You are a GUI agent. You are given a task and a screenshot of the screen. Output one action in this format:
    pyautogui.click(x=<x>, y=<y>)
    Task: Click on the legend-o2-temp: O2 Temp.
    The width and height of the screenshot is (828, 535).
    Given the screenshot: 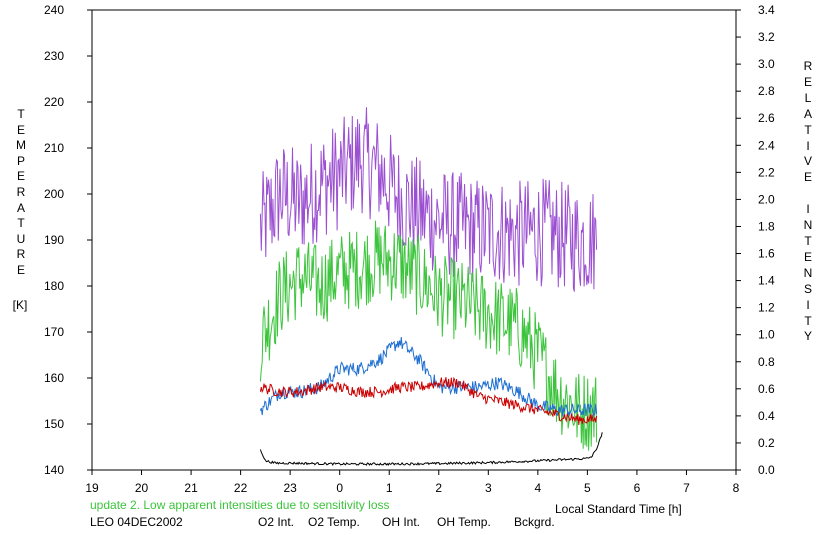 What is the action you would take?
    pyautogui.click(x=334, y=522)
    